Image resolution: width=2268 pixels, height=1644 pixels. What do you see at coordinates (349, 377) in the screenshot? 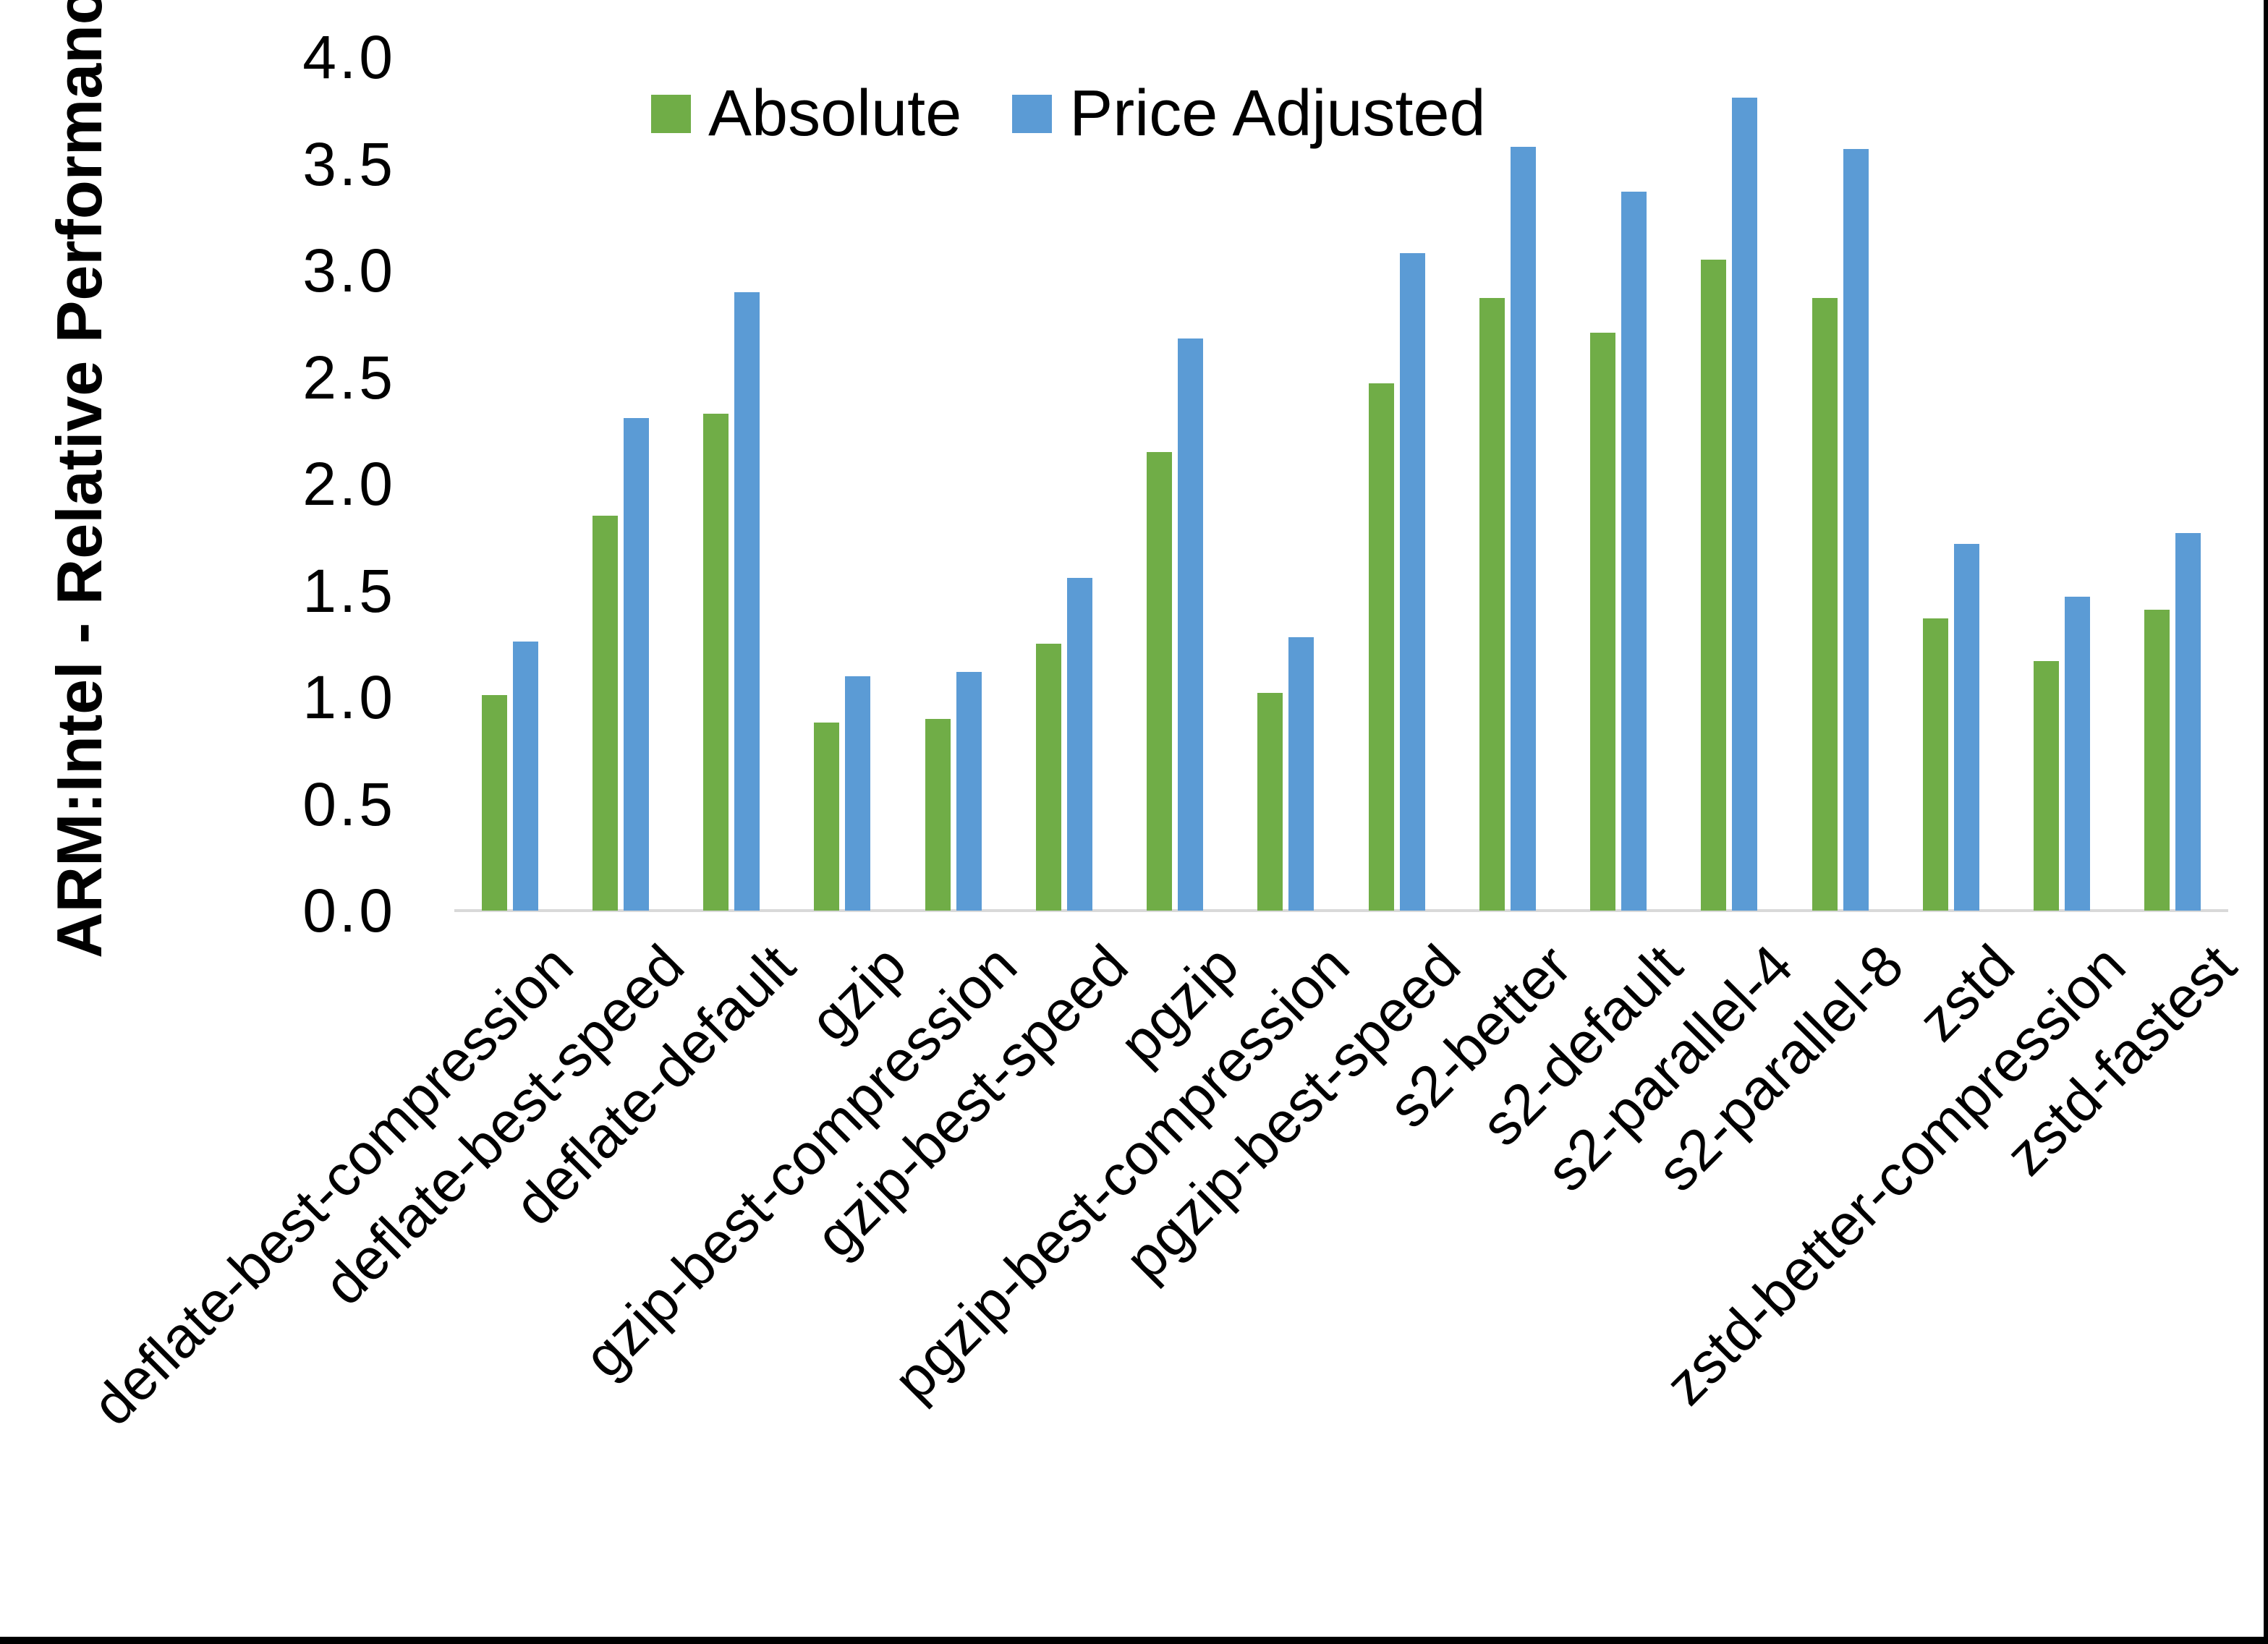
I see `y-axis-tick-label: 2.5` at bounding box center [349, 377].